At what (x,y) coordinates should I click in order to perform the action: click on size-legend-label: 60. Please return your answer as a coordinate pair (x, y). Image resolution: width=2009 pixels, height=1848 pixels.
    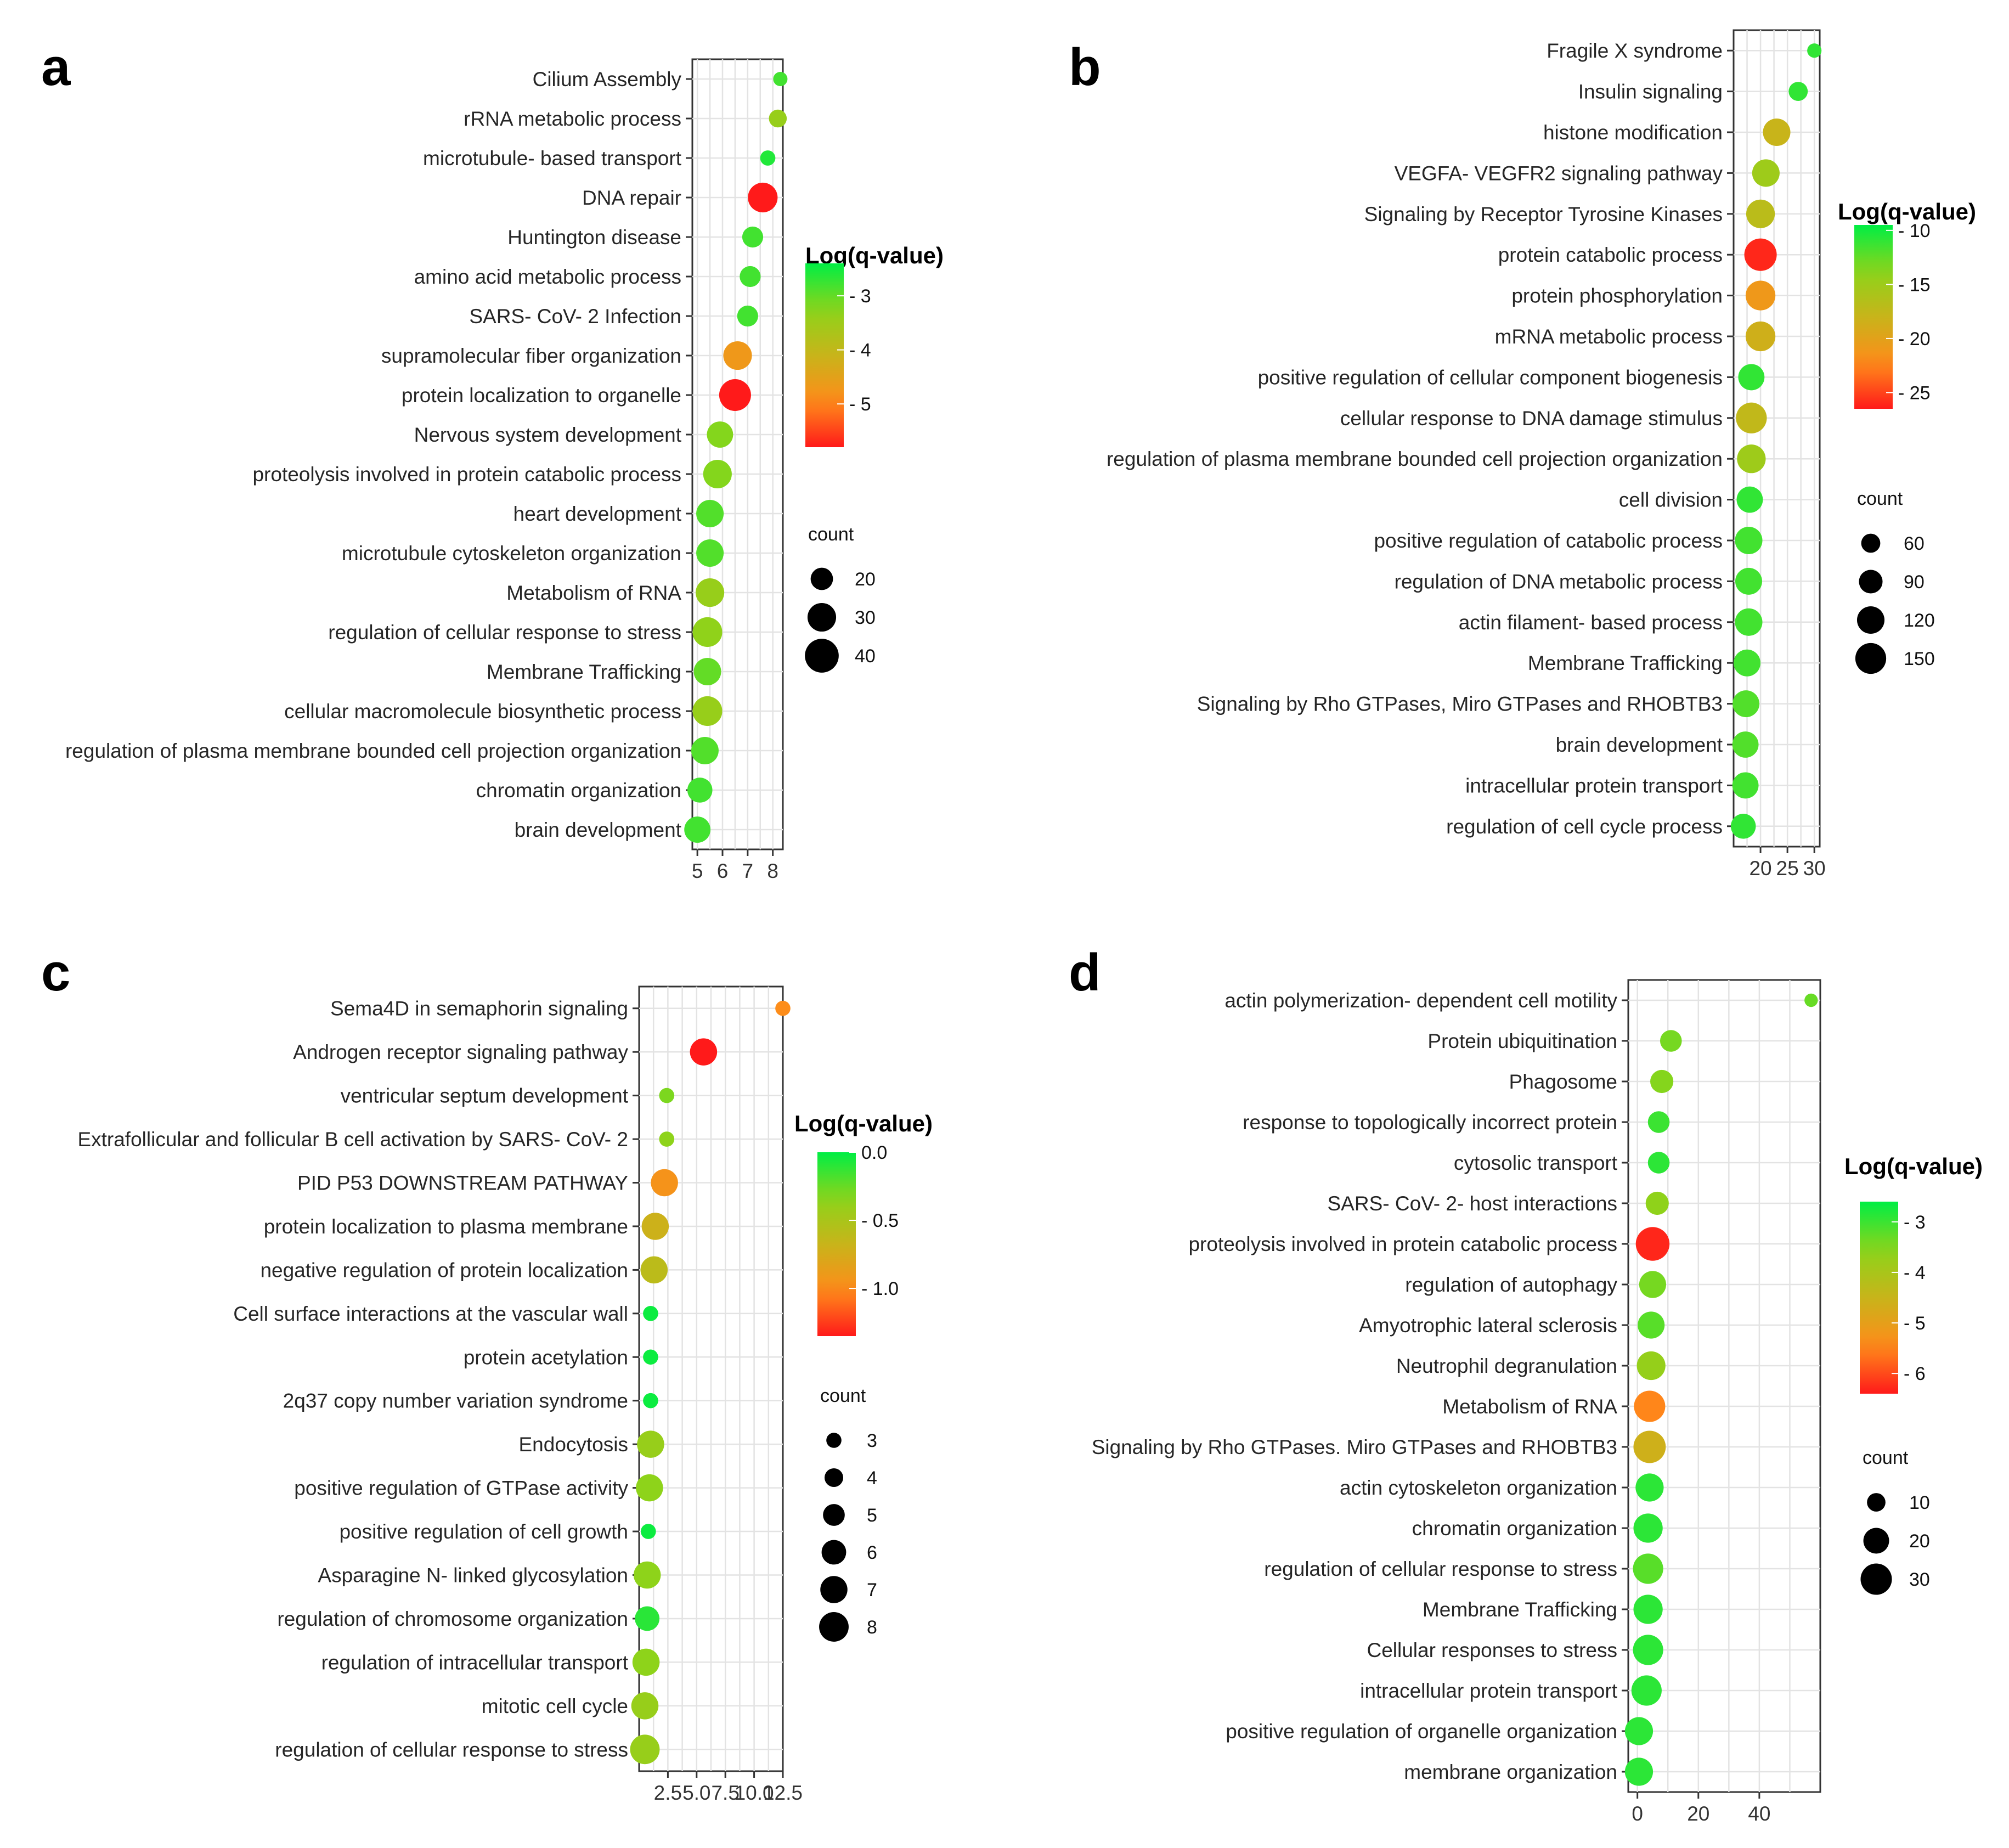
    Looking at the image, I should click on (1914, 543).